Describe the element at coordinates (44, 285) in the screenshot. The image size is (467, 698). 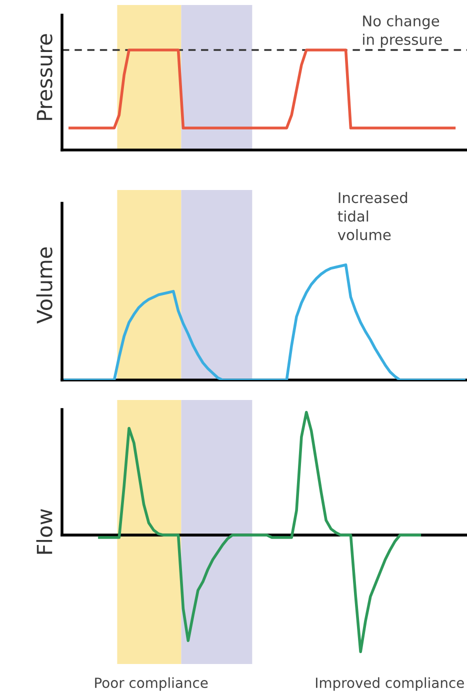
I see `y-axis-title: Volume` at that location.